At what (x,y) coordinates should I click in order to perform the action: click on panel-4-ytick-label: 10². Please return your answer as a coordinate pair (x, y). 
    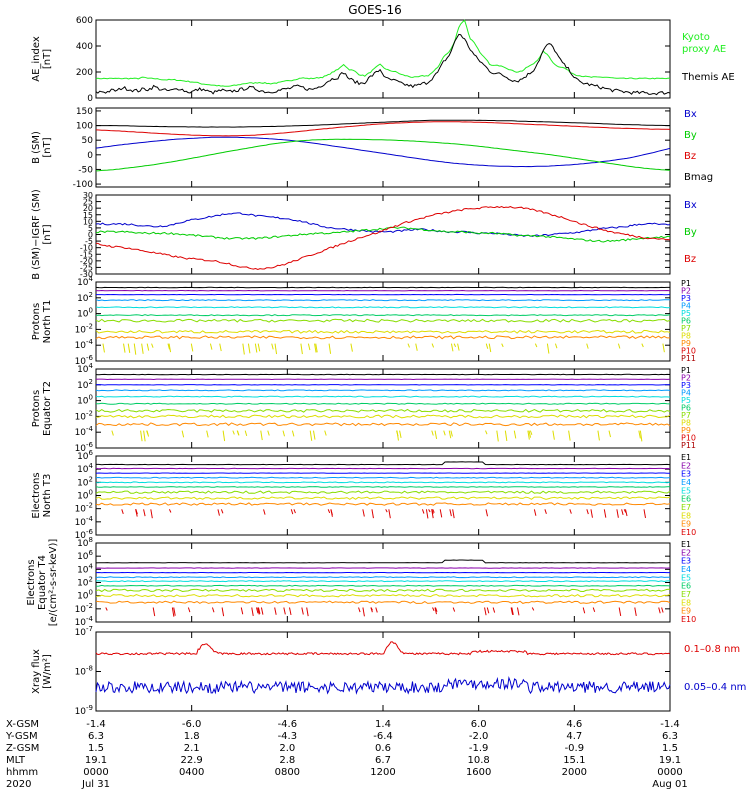
    Looking at the image, I should click on (85, 297).